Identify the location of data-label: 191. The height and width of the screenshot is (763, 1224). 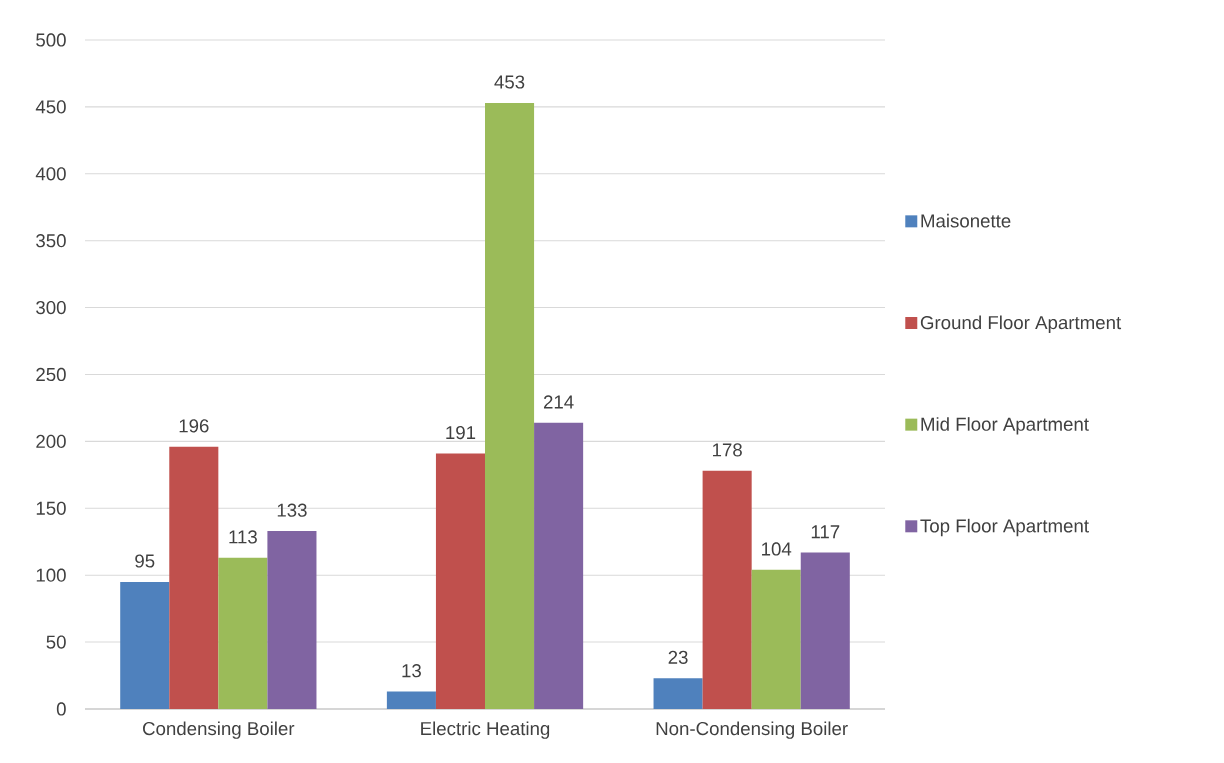
(461, 432).